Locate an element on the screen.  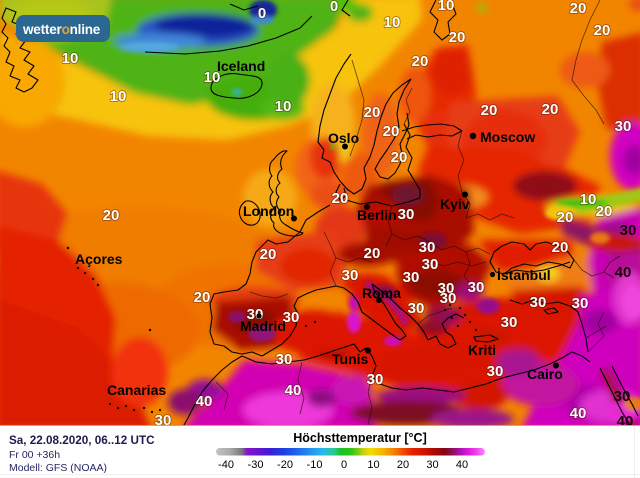
svg-text: Tunis is located at coordinates (350, 359).